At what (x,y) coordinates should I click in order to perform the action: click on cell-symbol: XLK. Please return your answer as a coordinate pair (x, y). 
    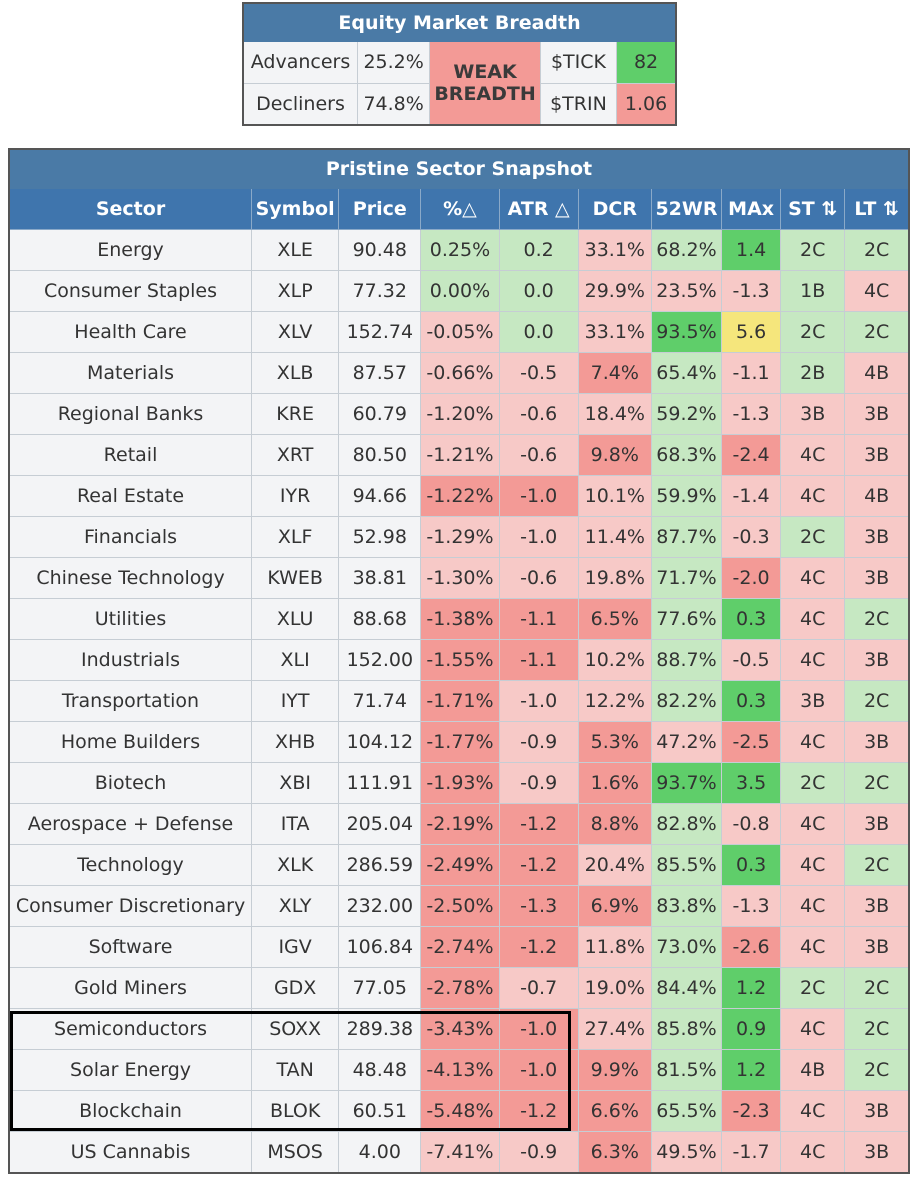
    Looking at the image, I should click on (295, 865).